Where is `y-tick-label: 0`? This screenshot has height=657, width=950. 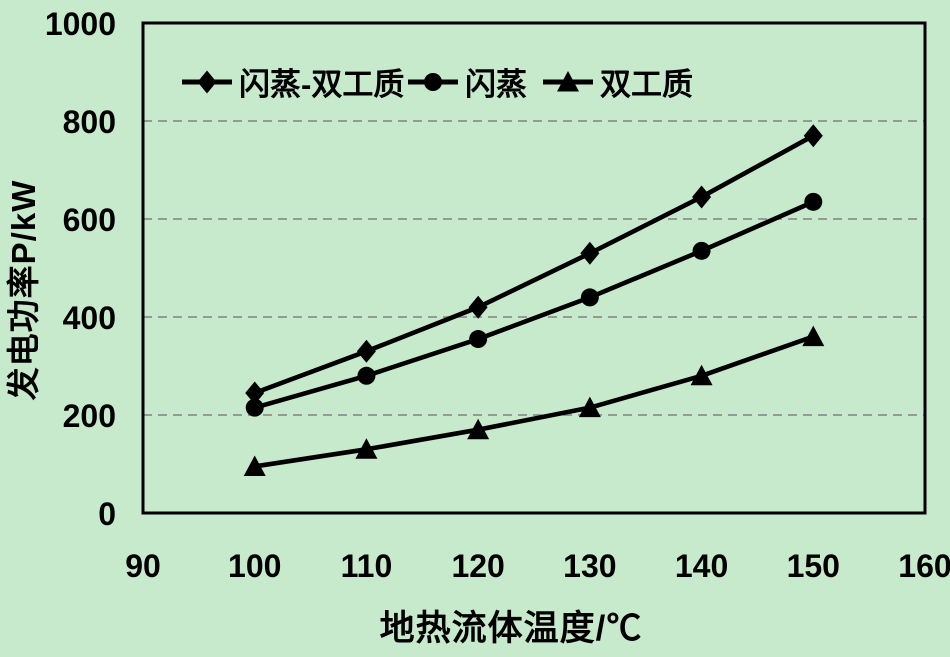
y-tick-label: 0 is located at coordinates (107, 514).